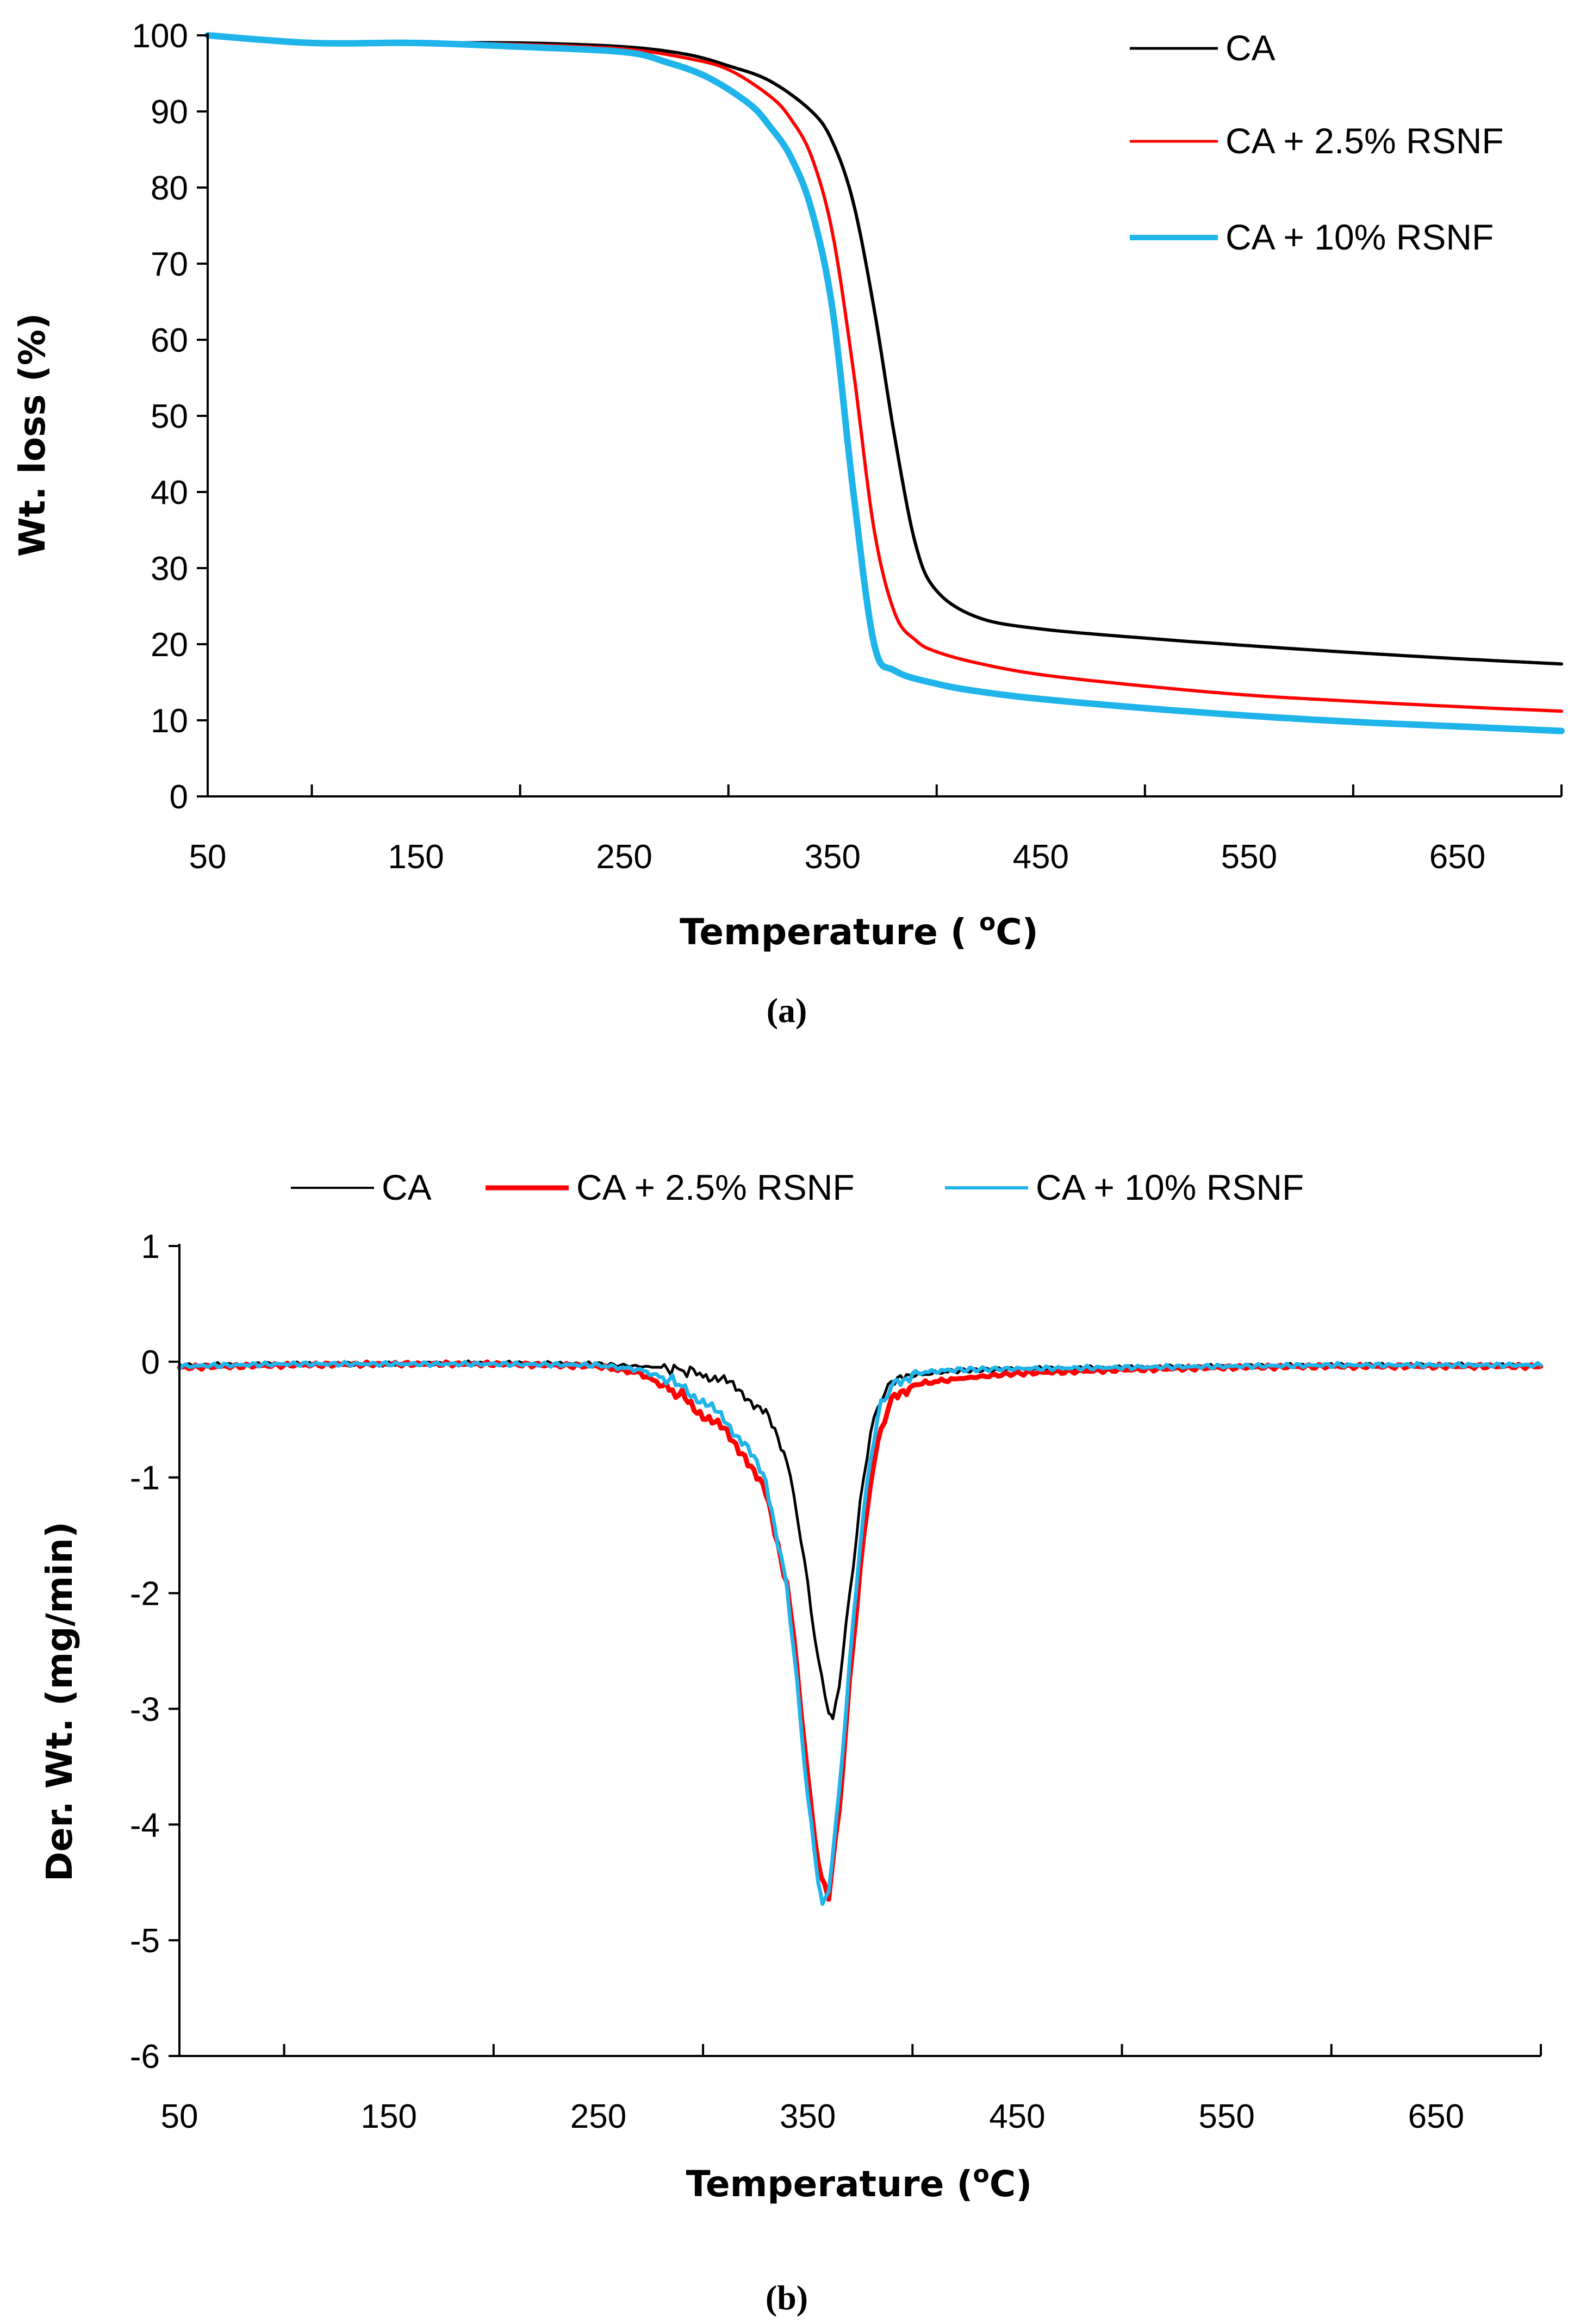  I want to click on caption-b: (b), so click(787, 2297).